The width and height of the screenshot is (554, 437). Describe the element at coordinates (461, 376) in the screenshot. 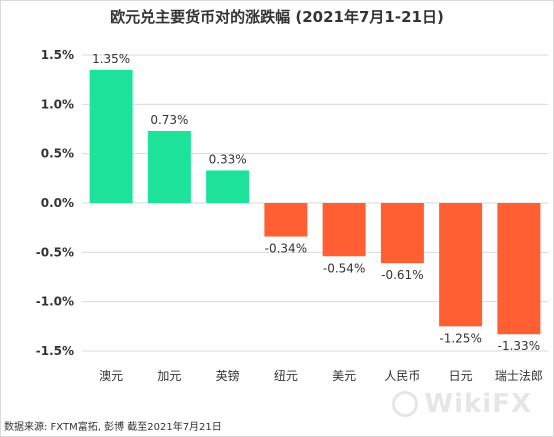

I see `x-tick-label: 日元` at that location.